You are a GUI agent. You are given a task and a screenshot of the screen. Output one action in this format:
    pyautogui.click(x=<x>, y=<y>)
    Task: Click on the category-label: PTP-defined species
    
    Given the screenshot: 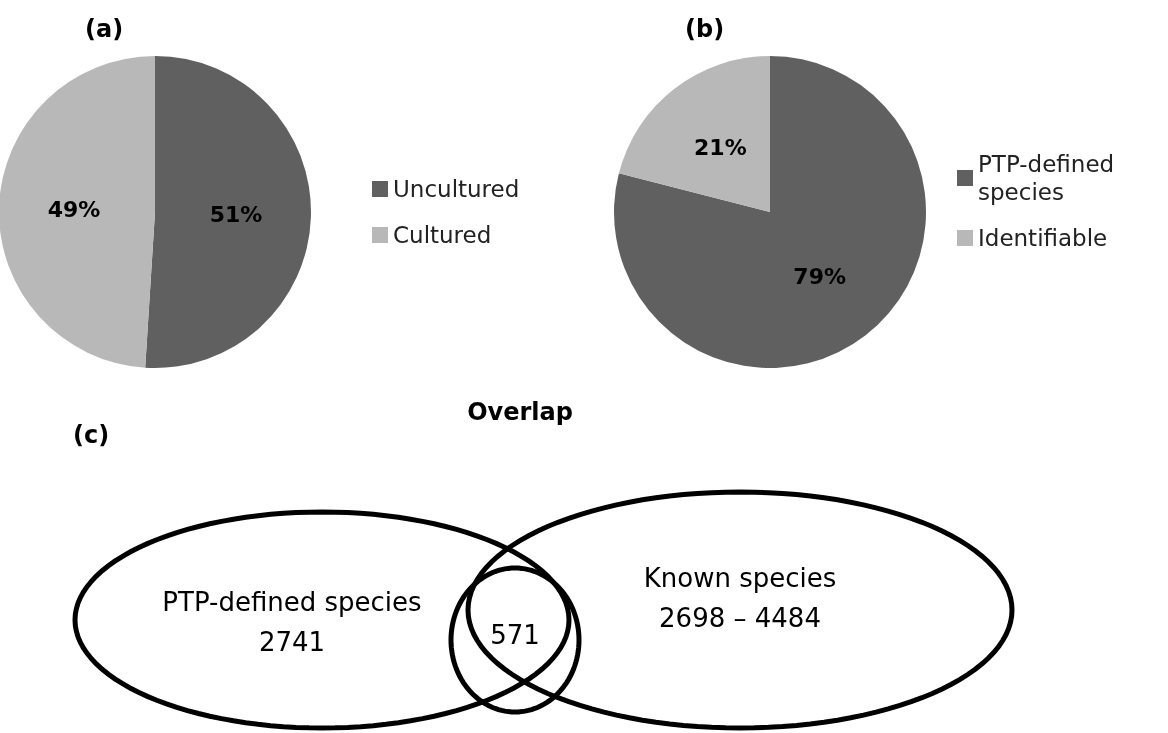 What is the action you would take?
    pyautogui.click(x=292, y=602)
    